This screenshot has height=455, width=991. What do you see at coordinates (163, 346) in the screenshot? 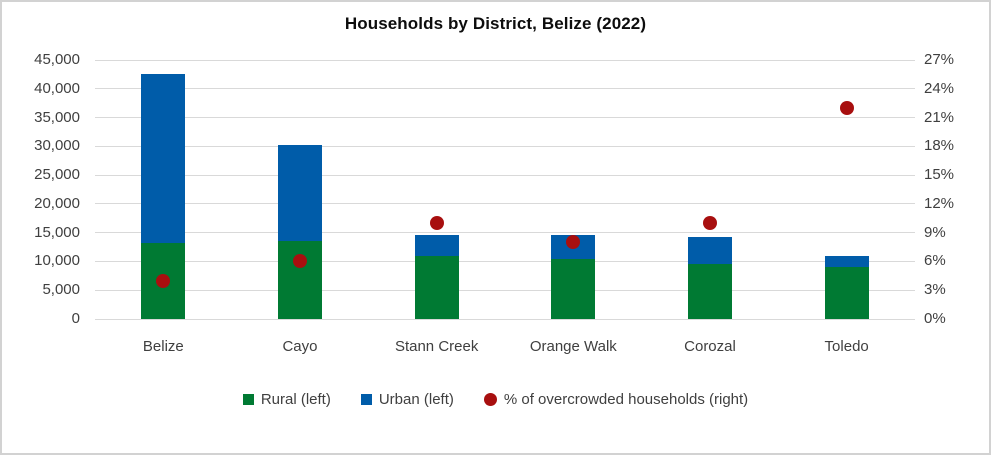
I see `category-label: Belize` at bounding box center [163, 346].